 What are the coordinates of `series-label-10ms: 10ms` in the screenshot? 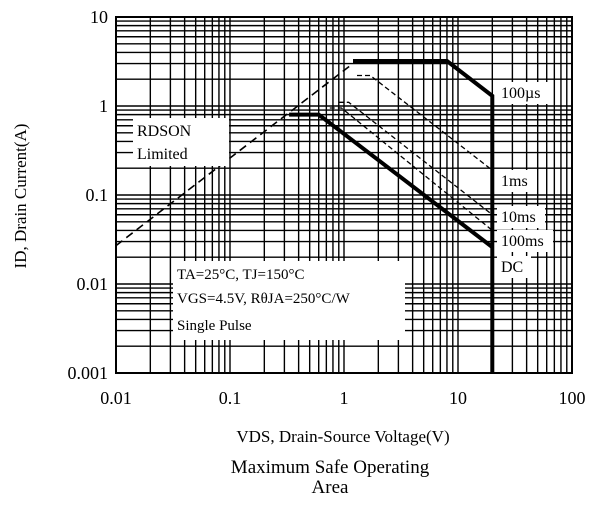 It's located at (518, 217).